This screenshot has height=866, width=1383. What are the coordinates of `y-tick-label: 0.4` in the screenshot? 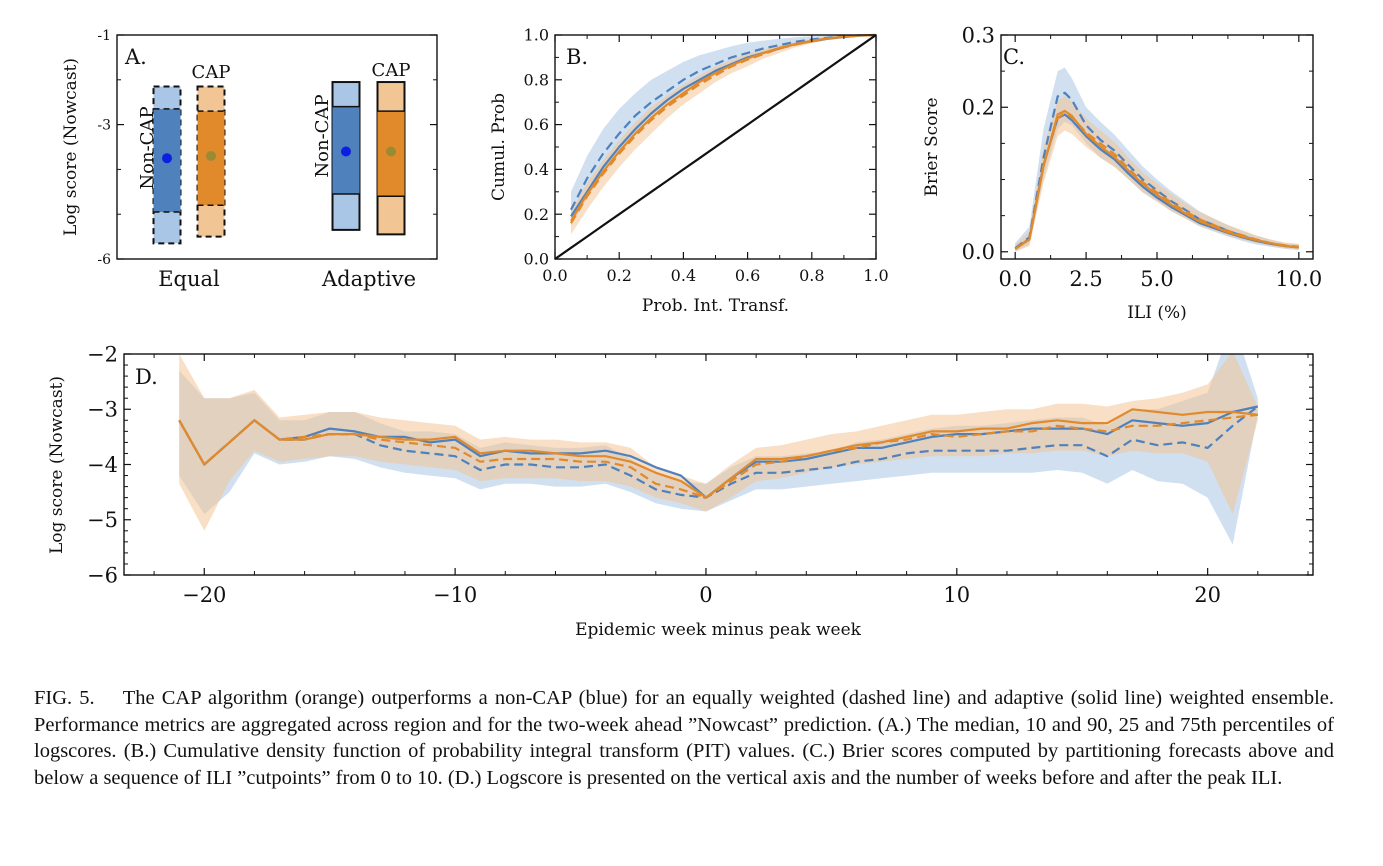 It's located at (536, 169).